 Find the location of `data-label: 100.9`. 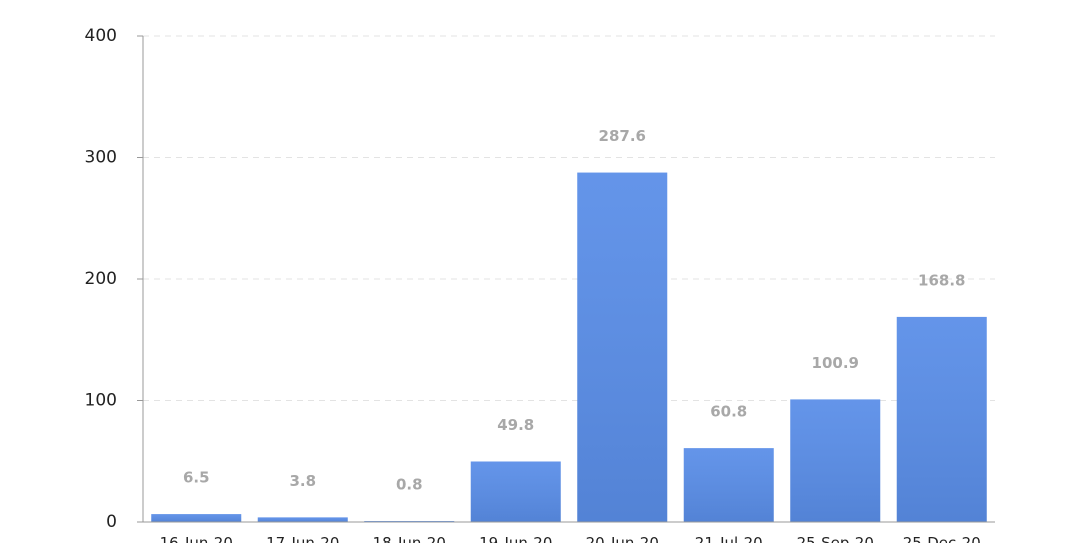

data-label: 100.9 is located at coordinates (835, 363).